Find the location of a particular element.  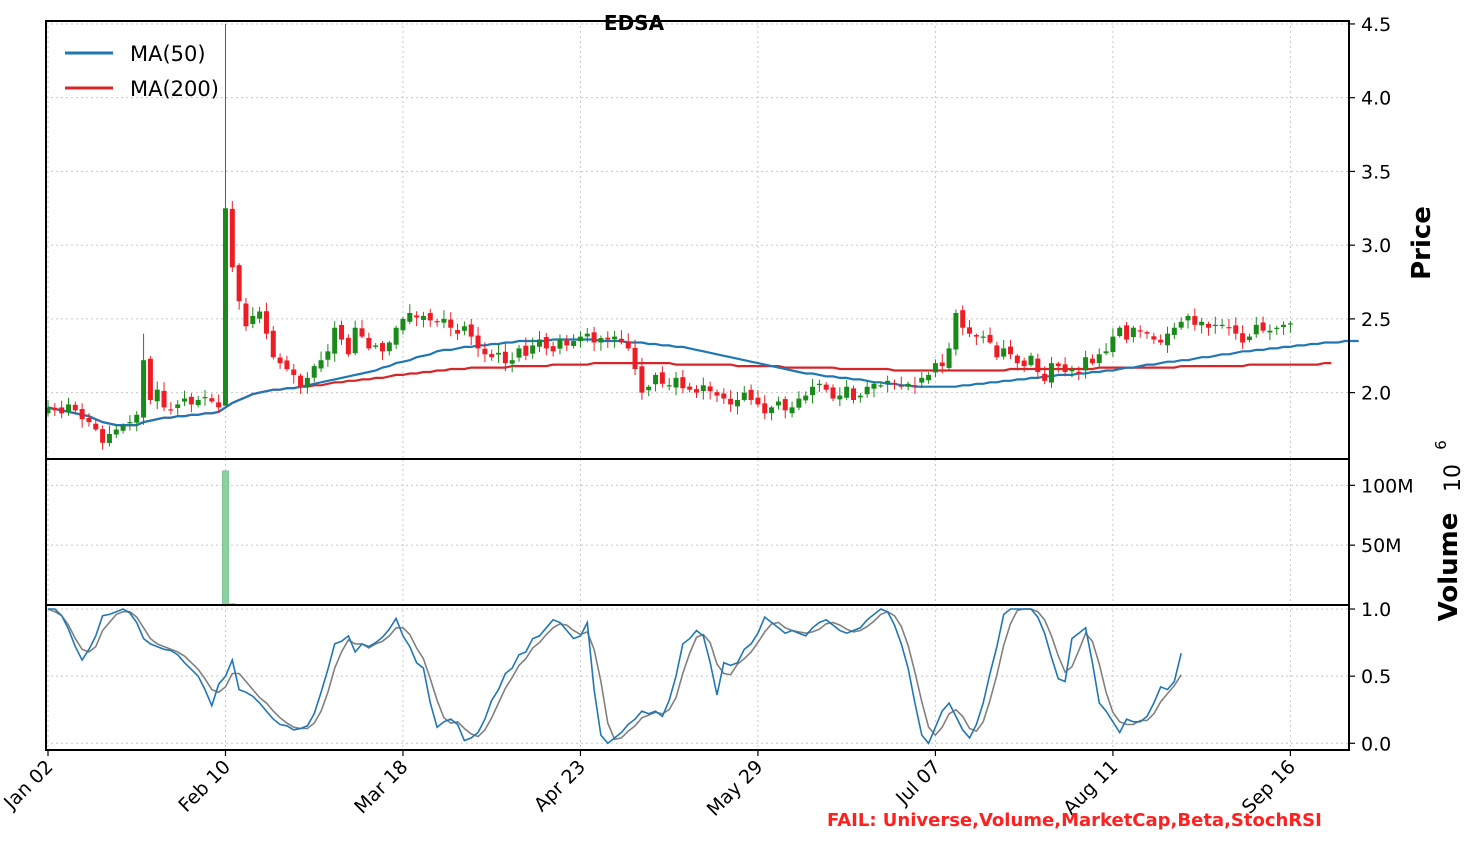

price-tick-label: 2.0 is located at coordinates (1376, 394).